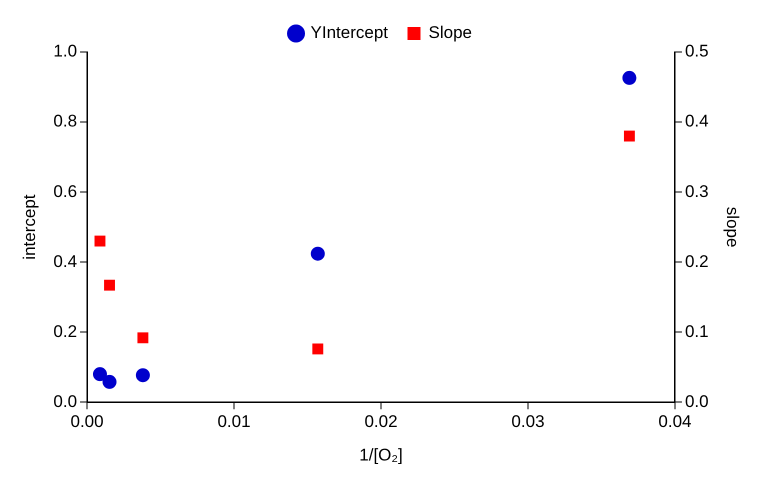 The width and height of the screenshot is (762, 481). Describe the element at coordinates (696, 401) in the screenshot. I see `y2-tick-label: 0.0` at that location.